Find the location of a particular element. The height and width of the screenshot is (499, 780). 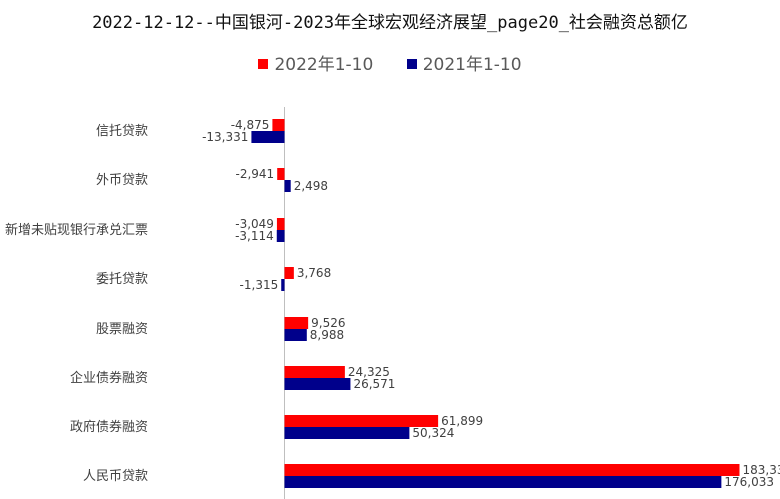

legend-swatch-2021 is located at coordinates (411, 64).